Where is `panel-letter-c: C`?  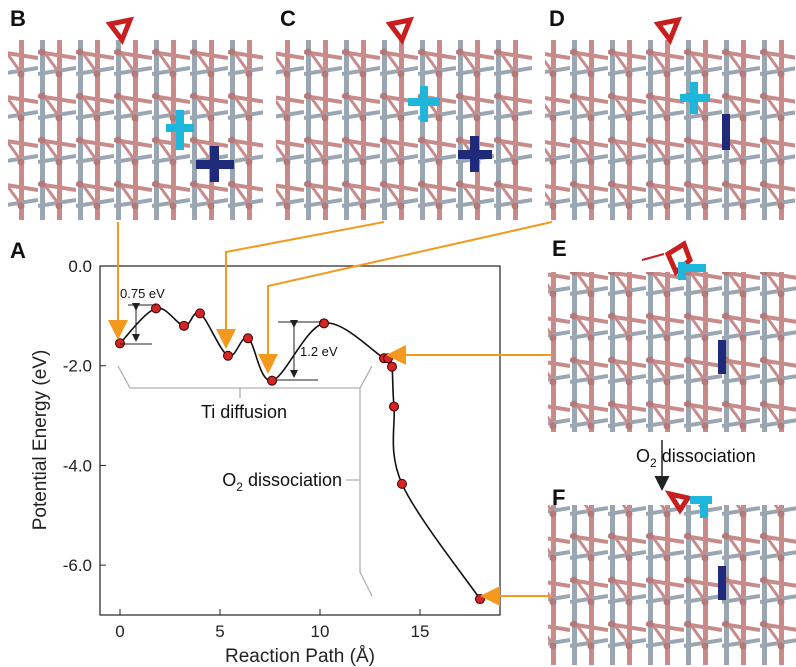
panel-letter-c: C is located at coordinates (288, 18).